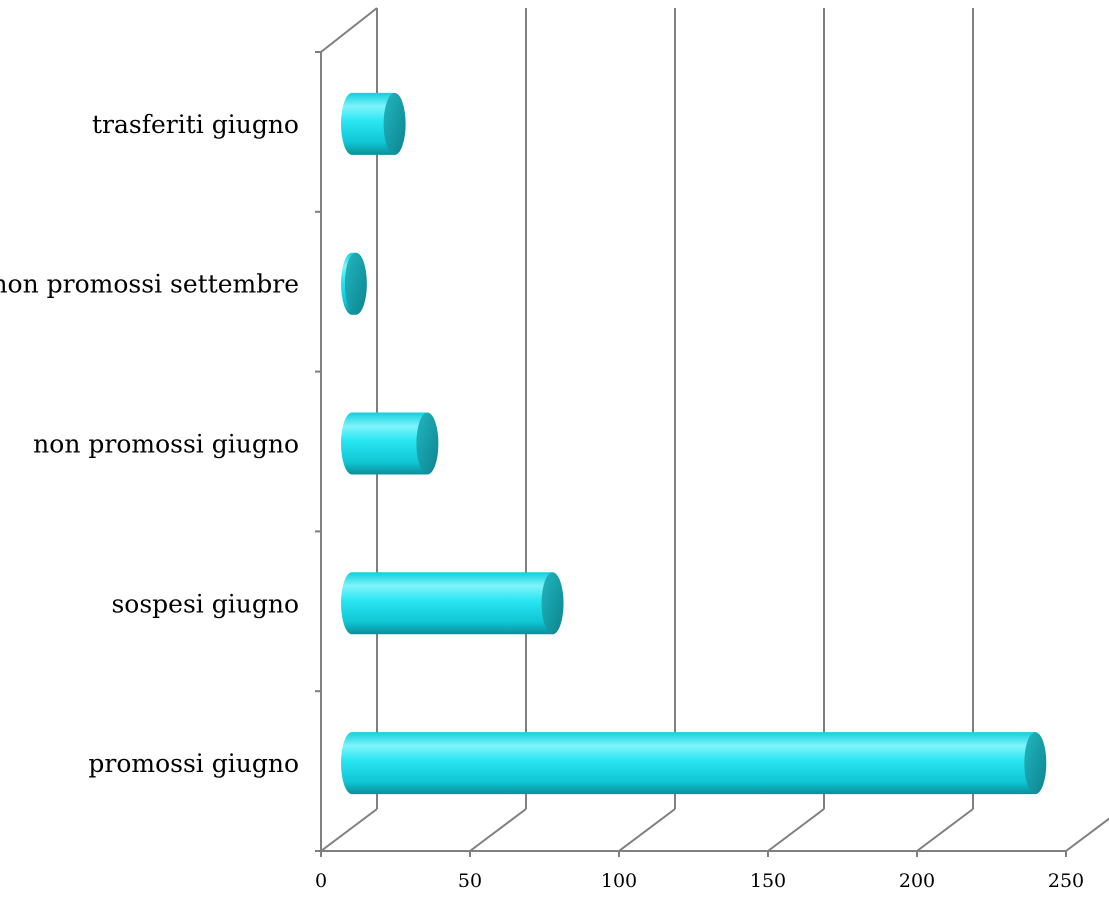 The image size is (1109, 901). I want to click on x-tick-label: 250, so click(1066, 881).